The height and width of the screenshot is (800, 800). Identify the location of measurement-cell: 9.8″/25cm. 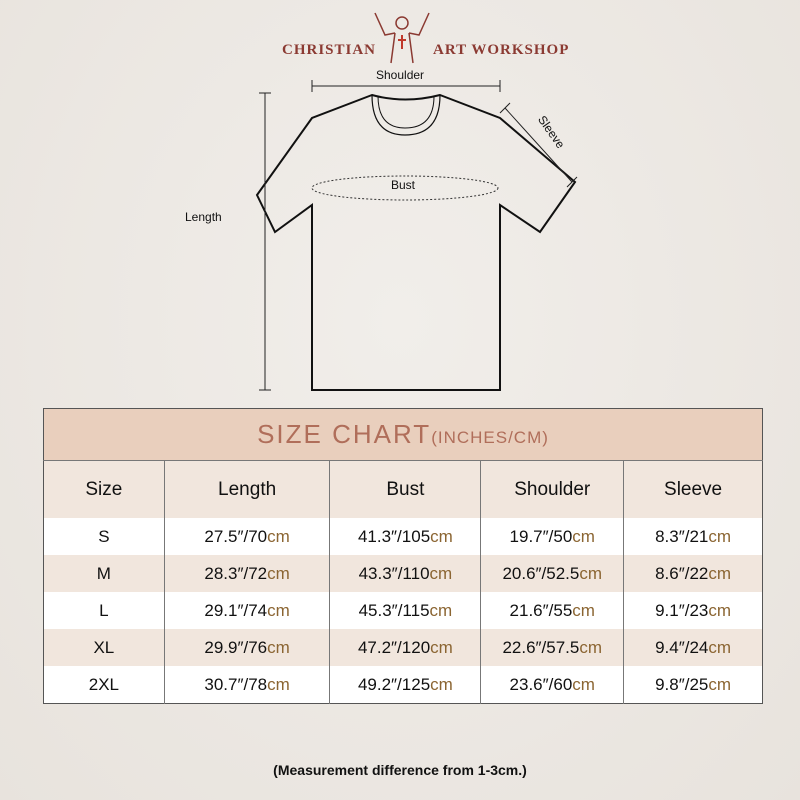
(693, 685).